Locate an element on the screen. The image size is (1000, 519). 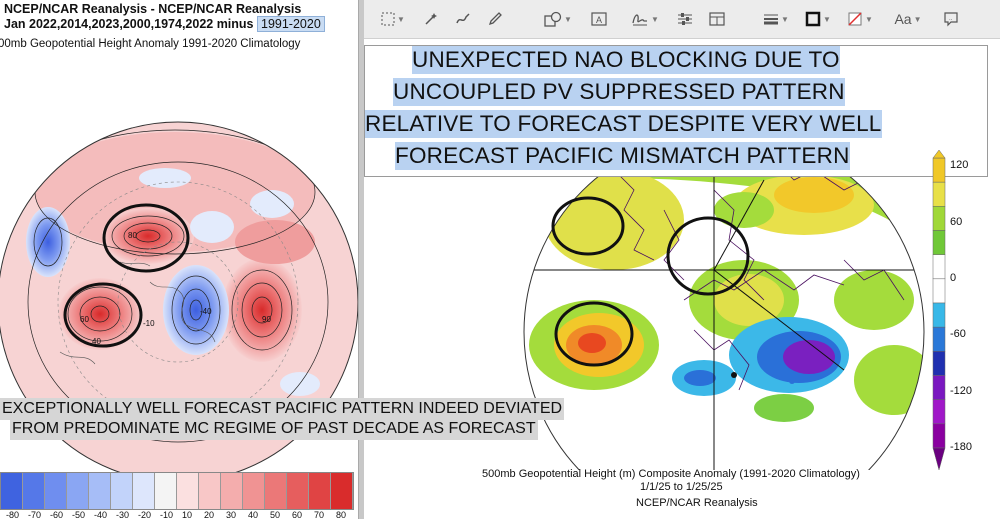
colorbar-label: -120 is located at coordinates (961, 391).